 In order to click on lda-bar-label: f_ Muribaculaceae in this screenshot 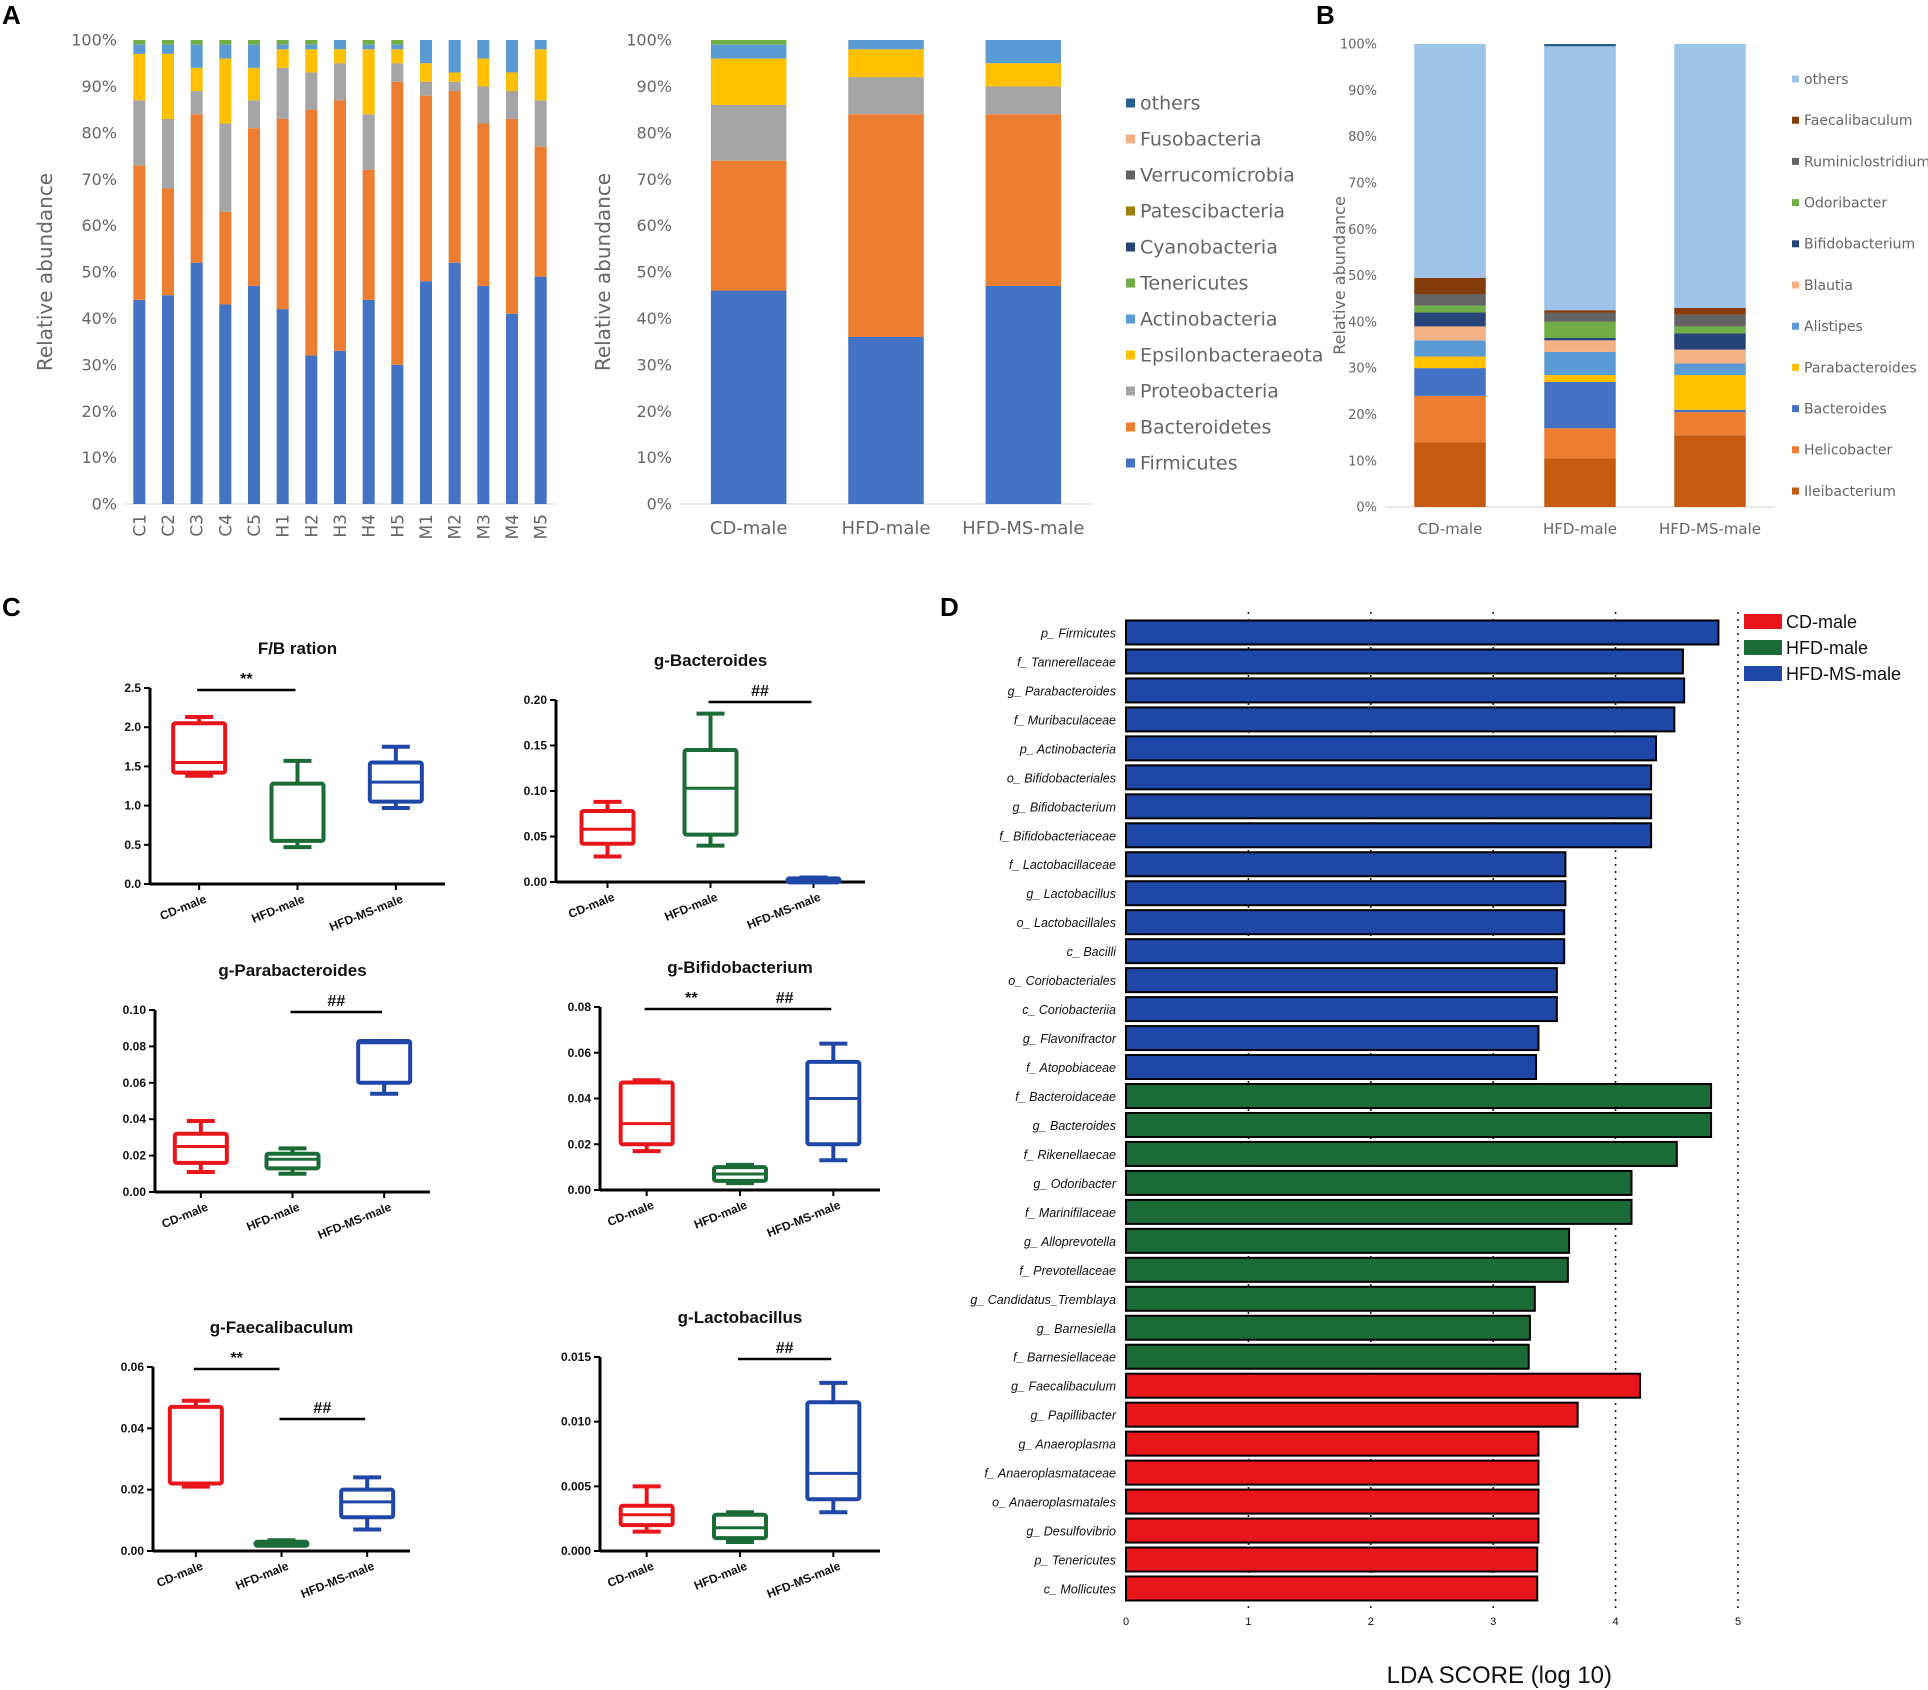, I will do `click(1065, 720)`.